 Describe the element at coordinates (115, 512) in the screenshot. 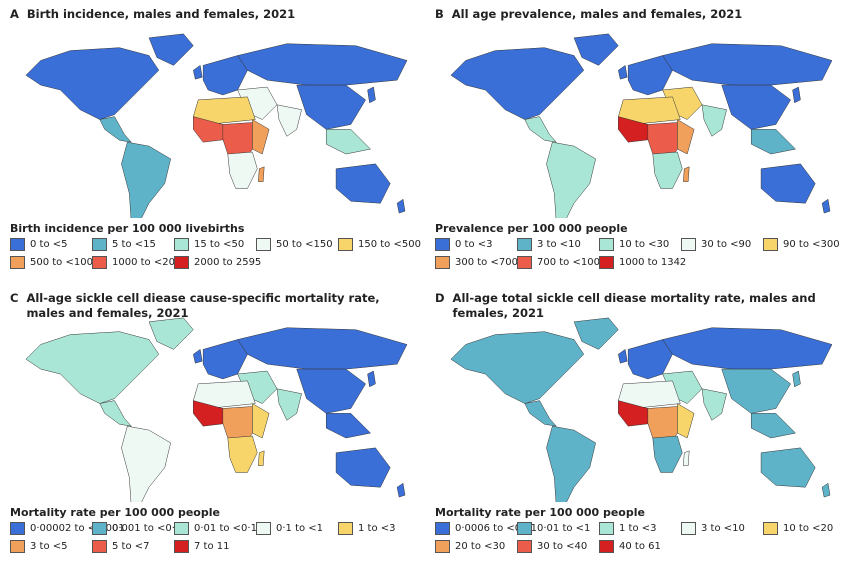

I see `legend-title: Mortality rate per 100 000 people` at that location.